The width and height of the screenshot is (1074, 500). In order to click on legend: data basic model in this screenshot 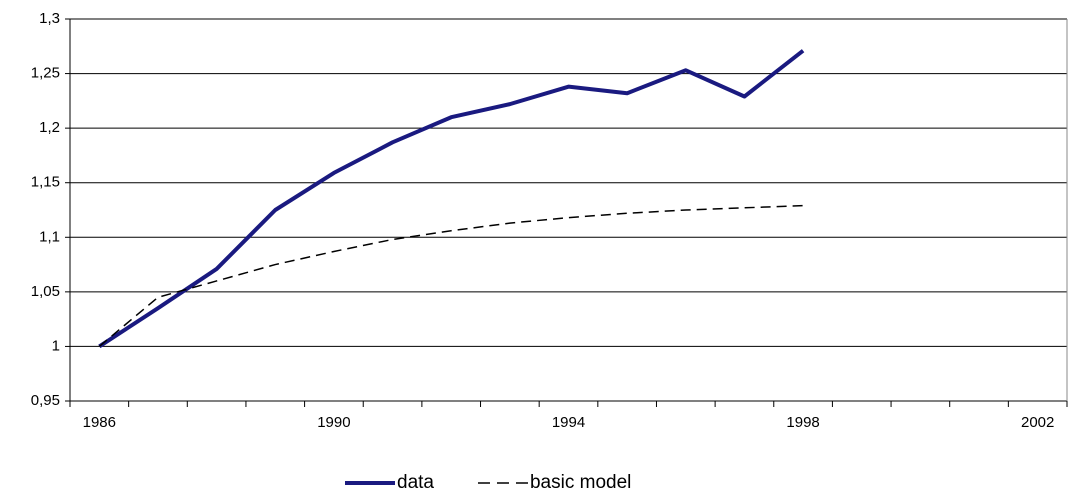, I will do `click(488, 482)`.